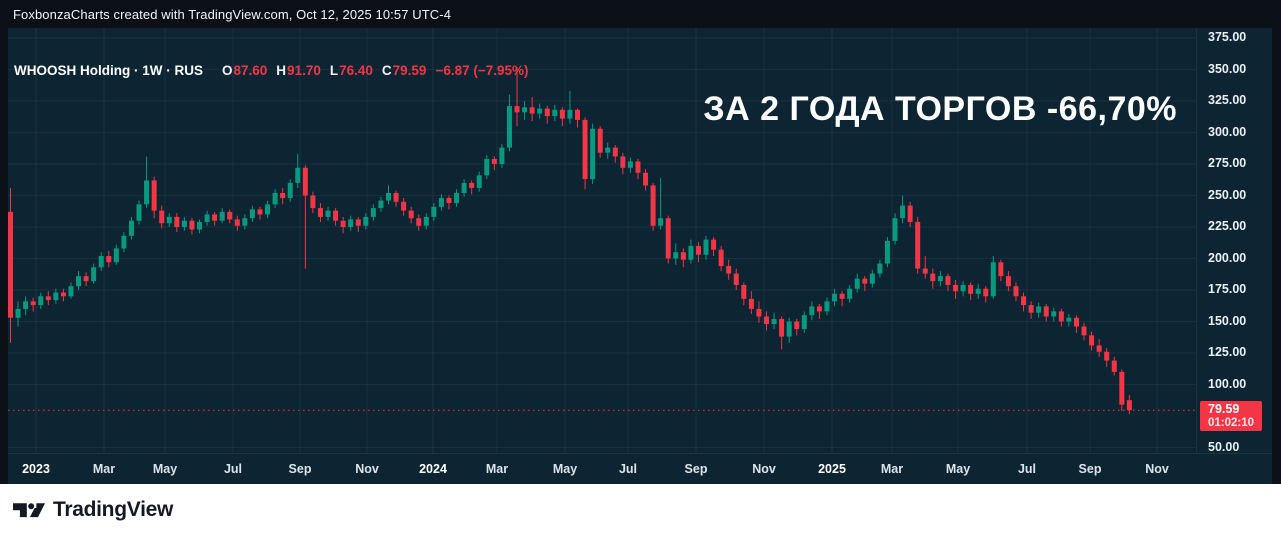  What do you see at coordinates (304, 70) in the screenshot?
I see `high-value: 91.70` at bounding box center [304, 70].